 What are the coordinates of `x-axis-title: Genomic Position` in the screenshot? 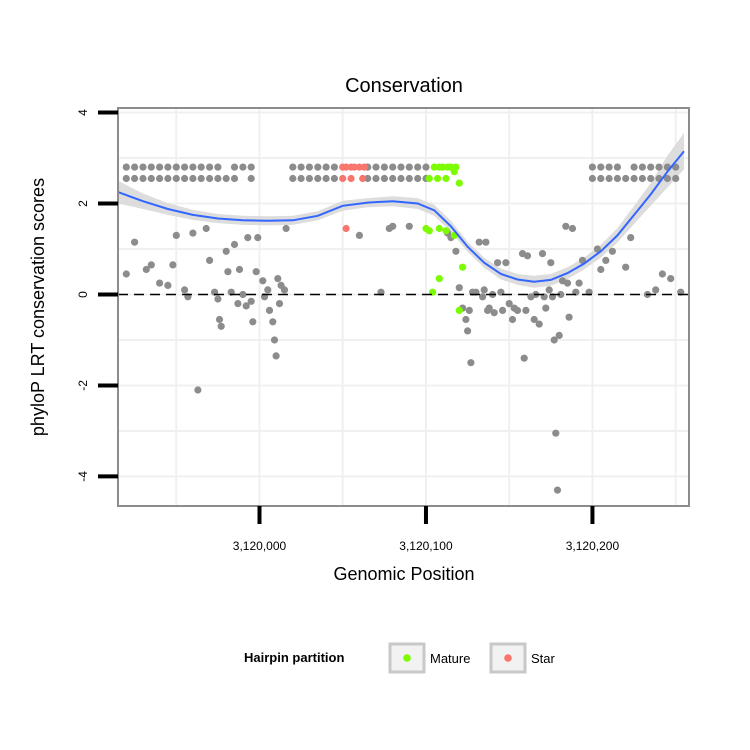 It's located at (403, 574).